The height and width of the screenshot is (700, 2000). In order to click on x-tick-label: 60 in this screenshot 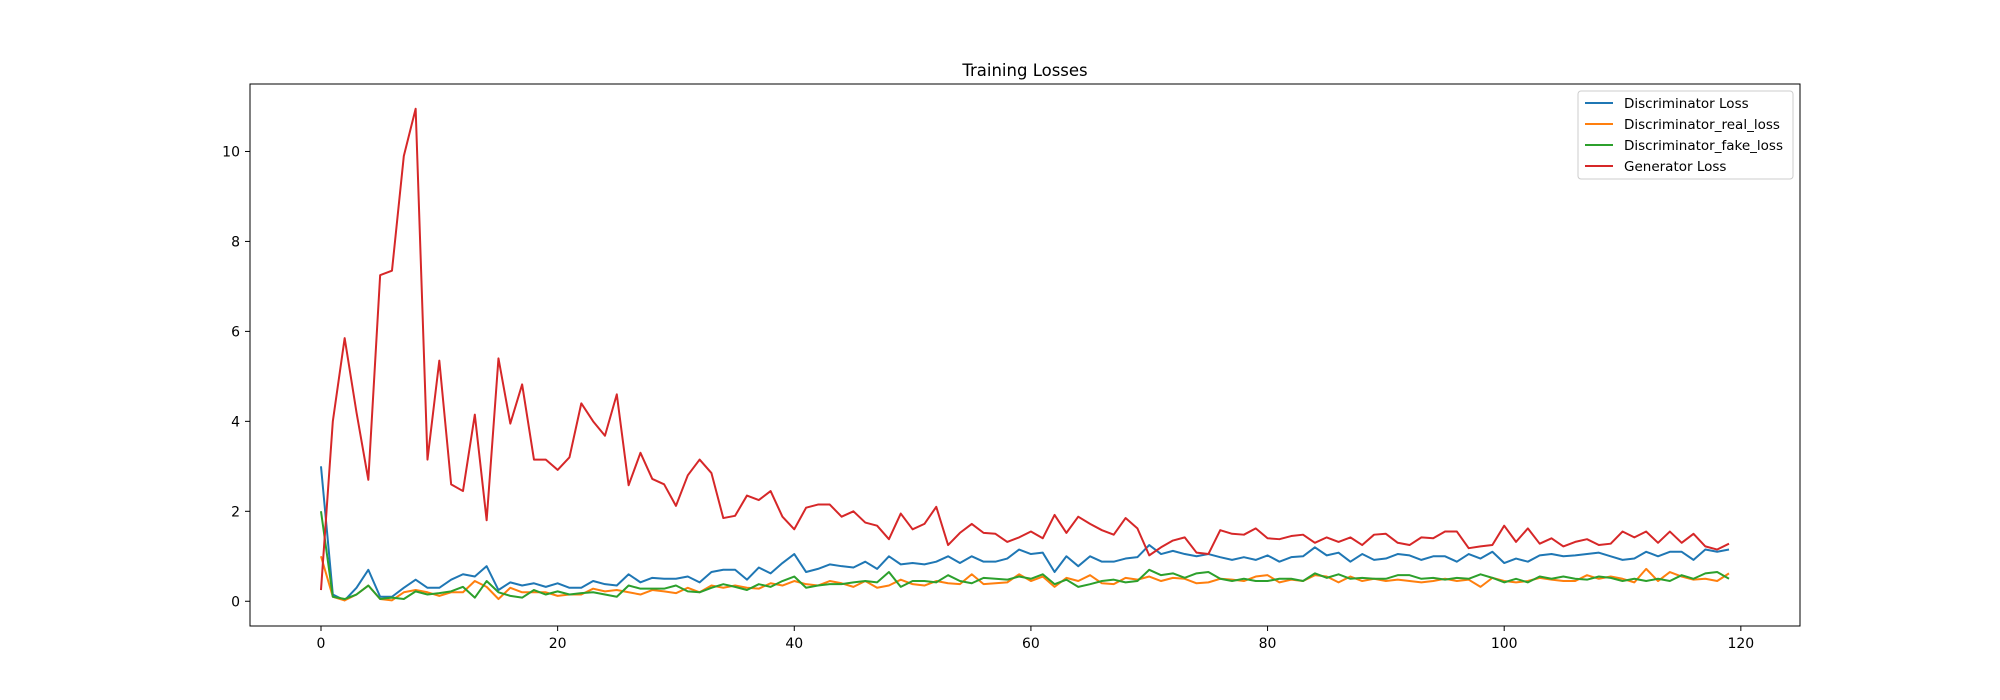, I will do `click(1031, 644)`.